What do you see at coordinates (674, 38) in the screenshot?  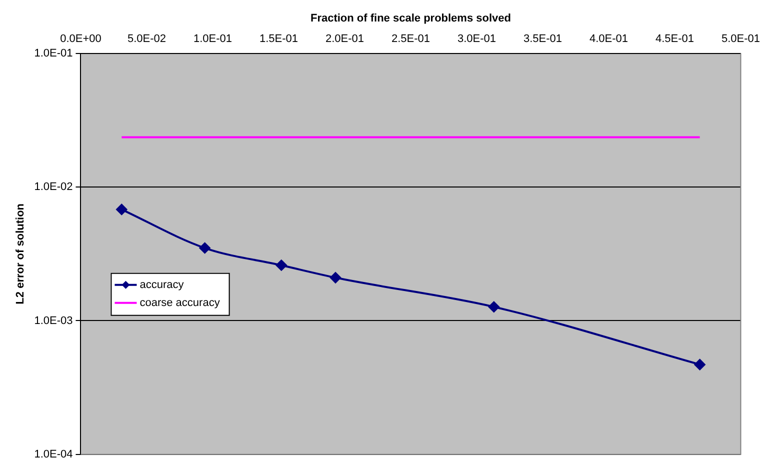 I see `x-tick-label: 4.5E-01` at bounding box center [674, 38].